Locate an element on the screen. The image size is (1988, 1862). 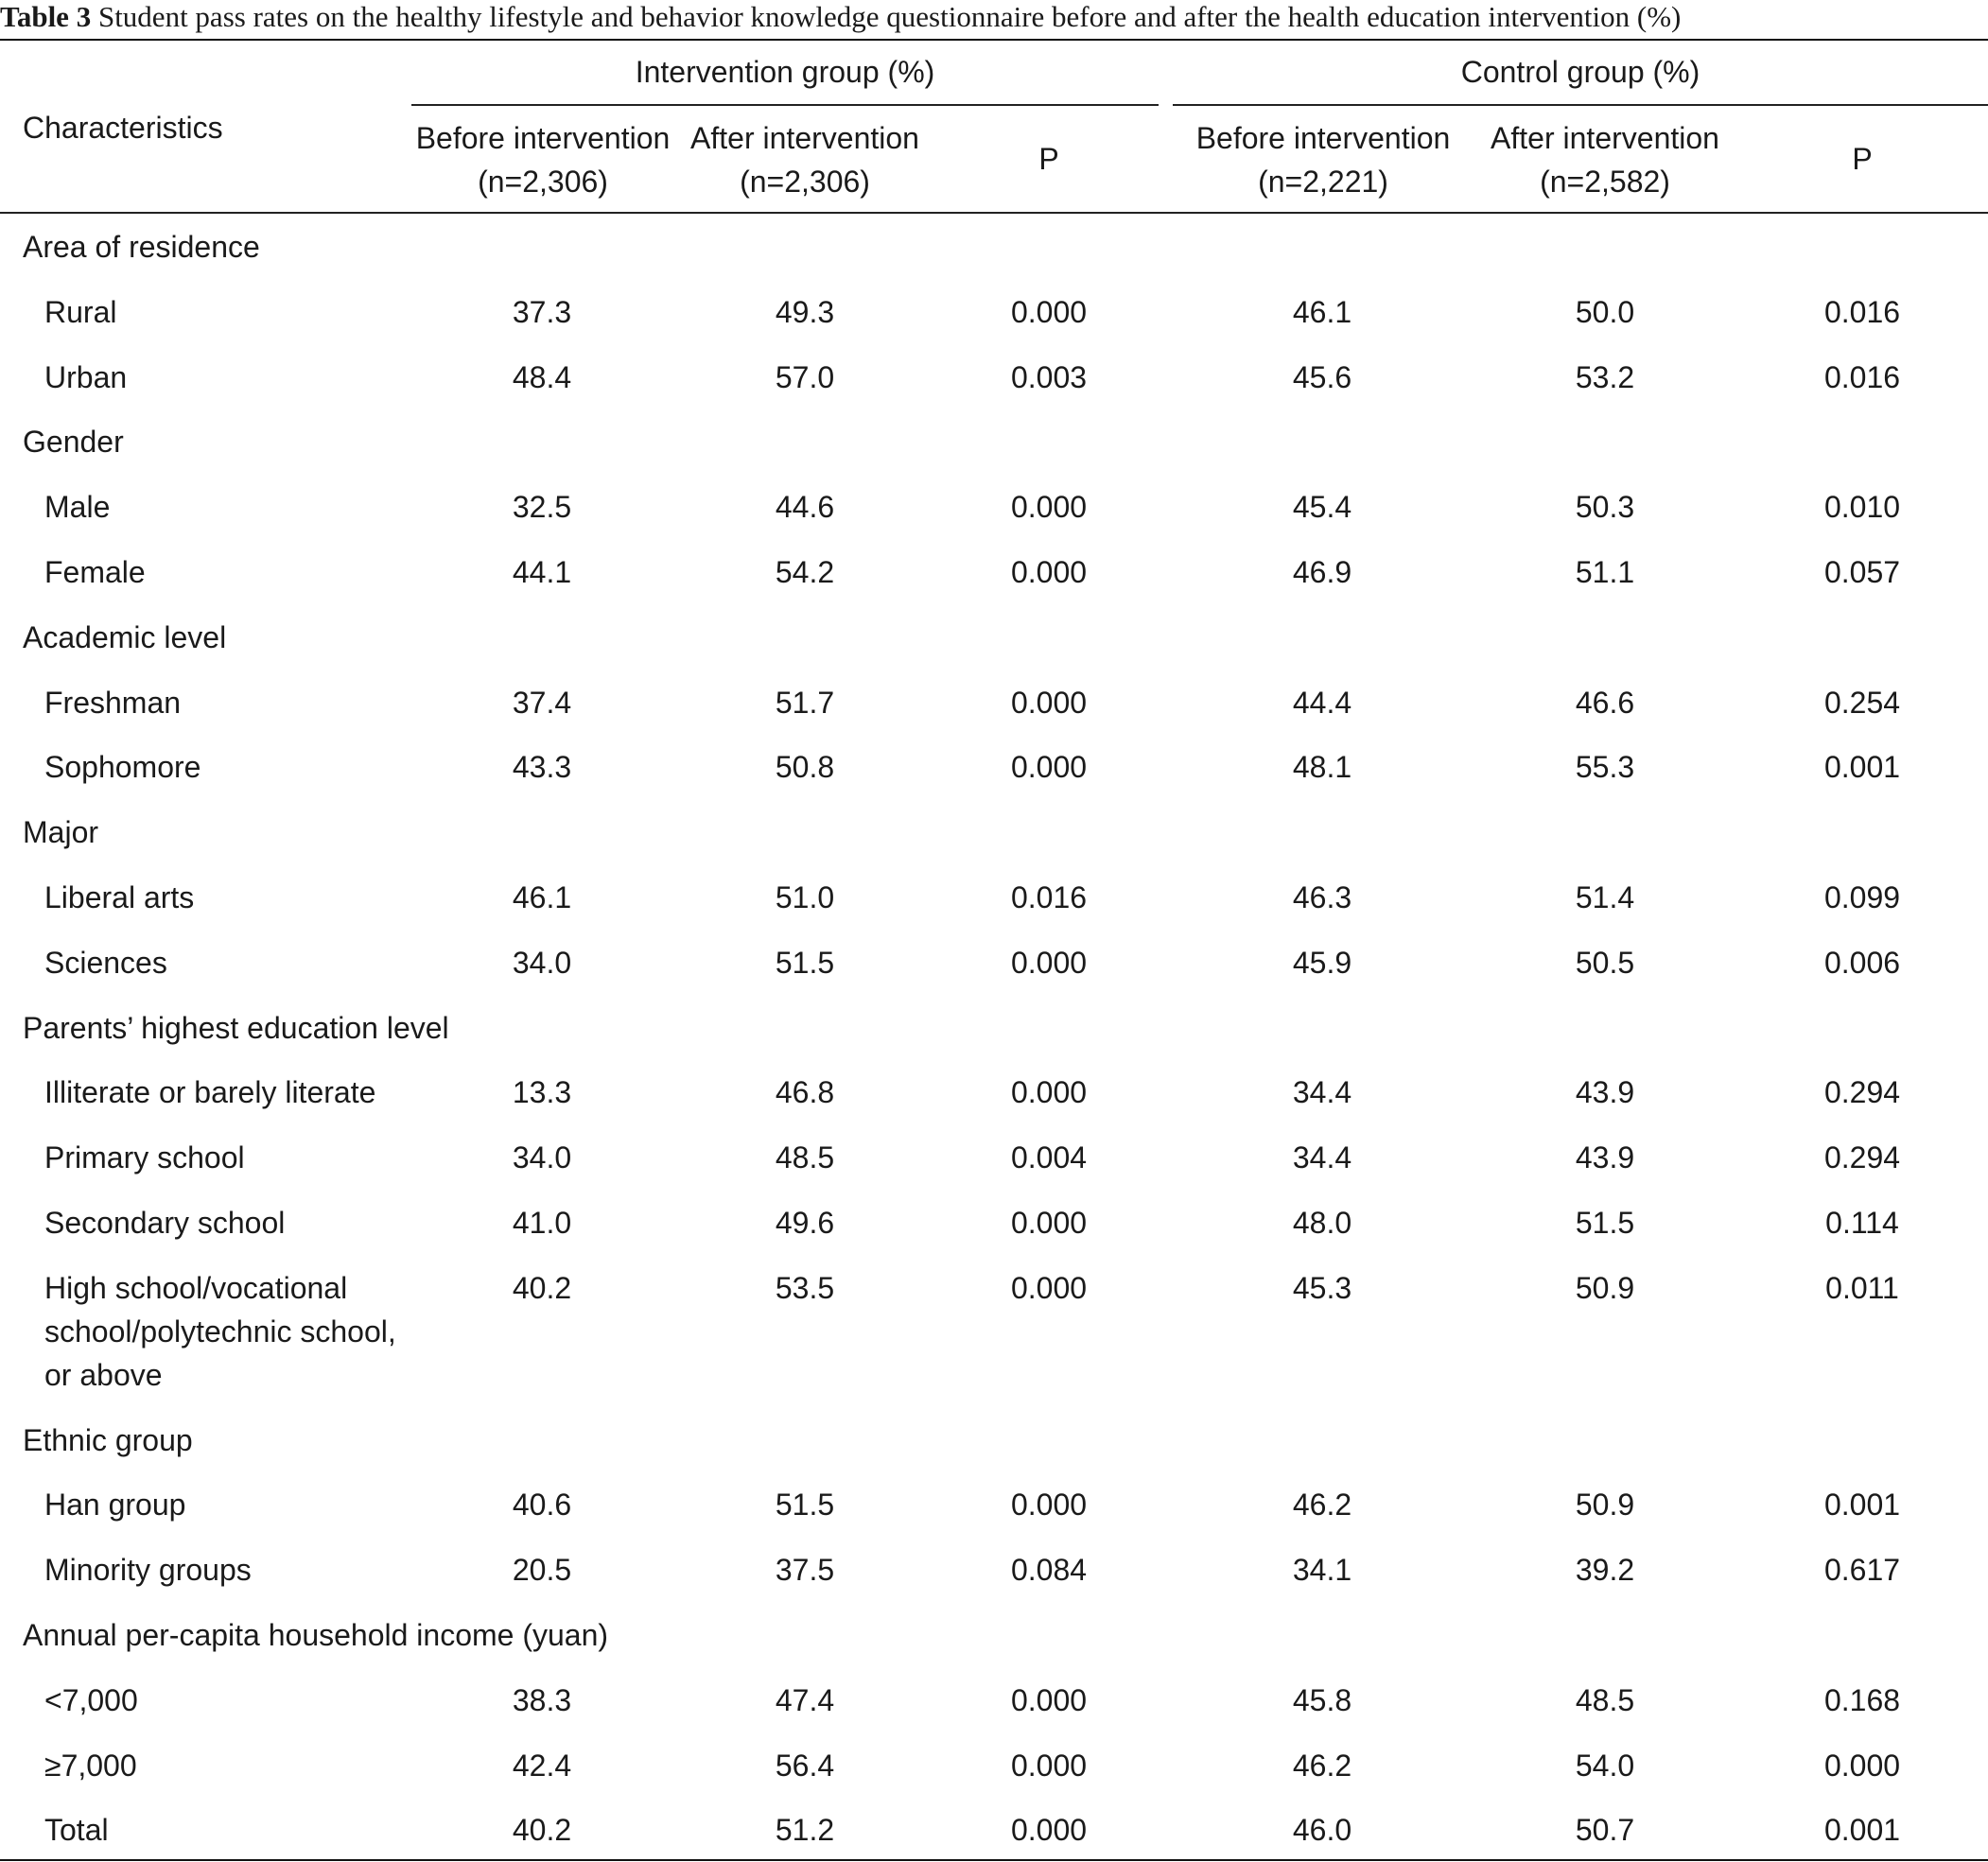
value-cell: 32.5 is located at coordinates (542, 507).